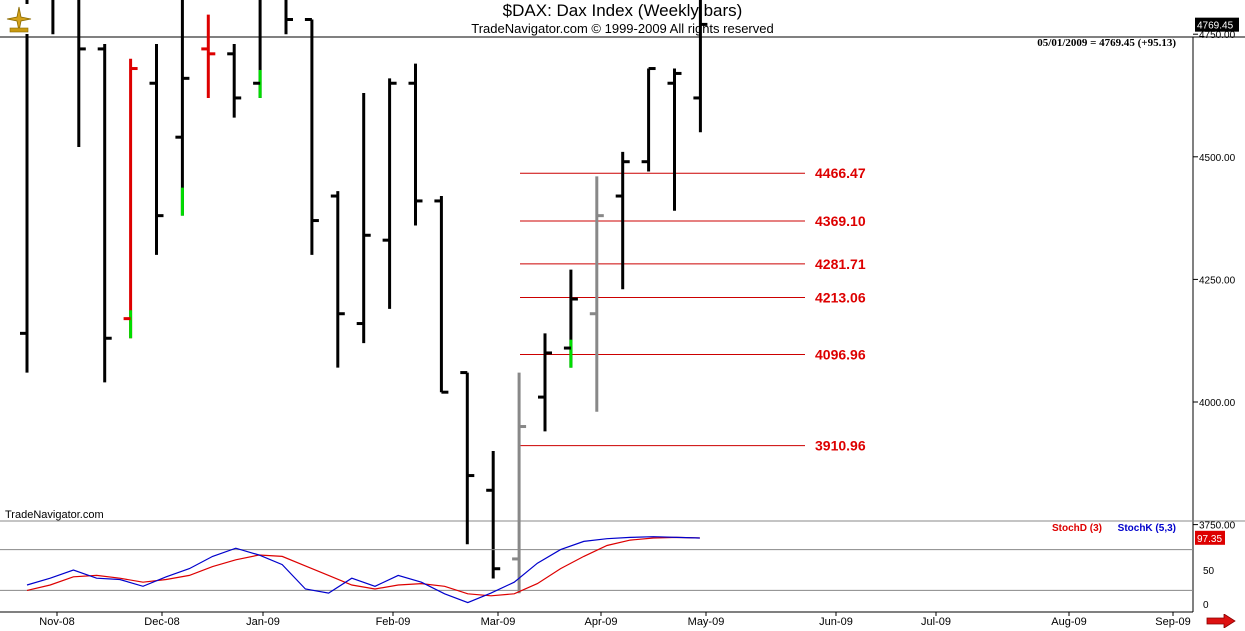  What do you see at coordinates (1106, 43) in the screenshot?
I see `info-readout: 05/01/2009 = 4769.45 (+95.13)` at bounding box center [1106, 43].